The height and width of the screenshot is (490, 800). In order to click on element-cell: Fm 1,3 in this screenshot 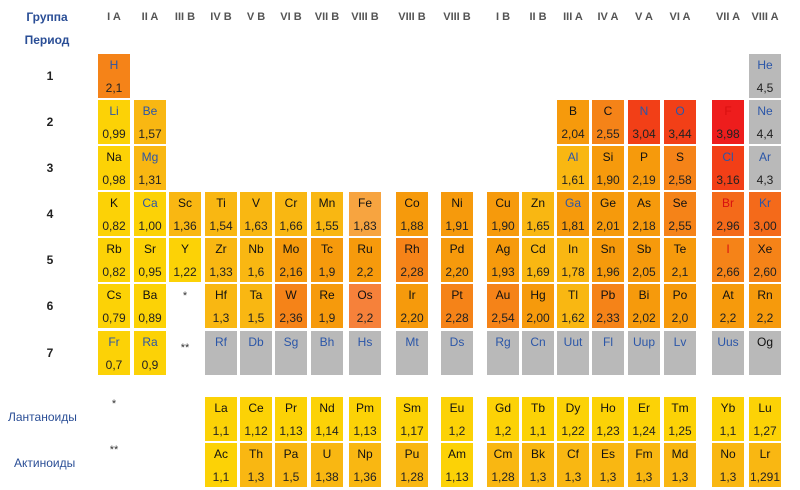, I will do `click(644, 465)`.